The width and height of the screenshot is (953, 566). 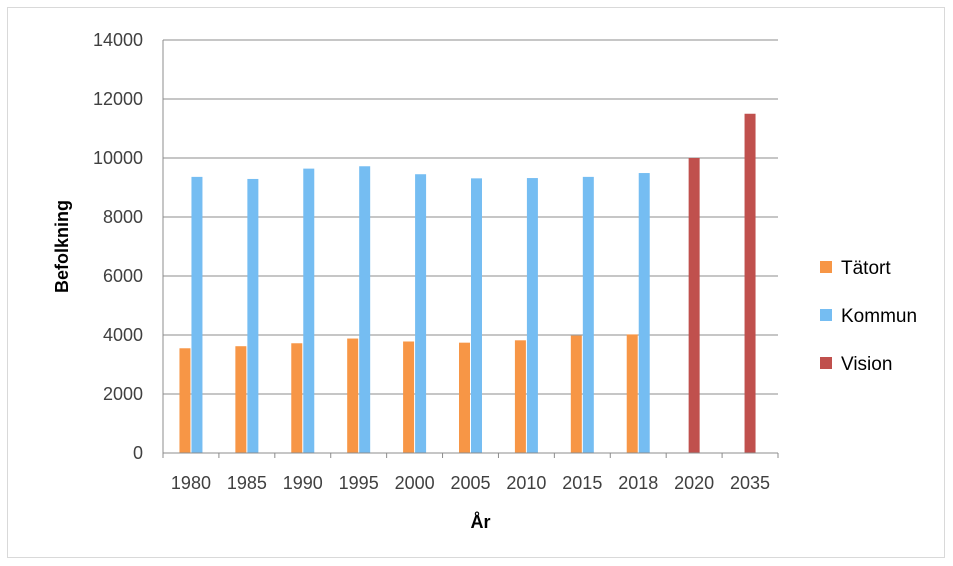 I want to click on y-tick-label: 10000, so click(x=118, y=158).